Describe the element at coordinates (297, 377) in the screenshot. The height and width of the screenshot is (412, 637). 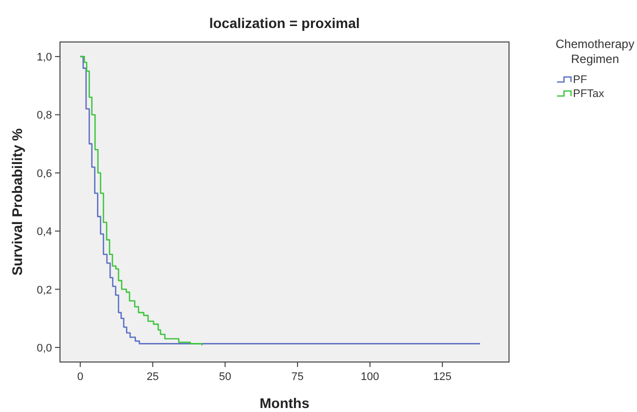
I see `x-tick-label: 75` at that location.